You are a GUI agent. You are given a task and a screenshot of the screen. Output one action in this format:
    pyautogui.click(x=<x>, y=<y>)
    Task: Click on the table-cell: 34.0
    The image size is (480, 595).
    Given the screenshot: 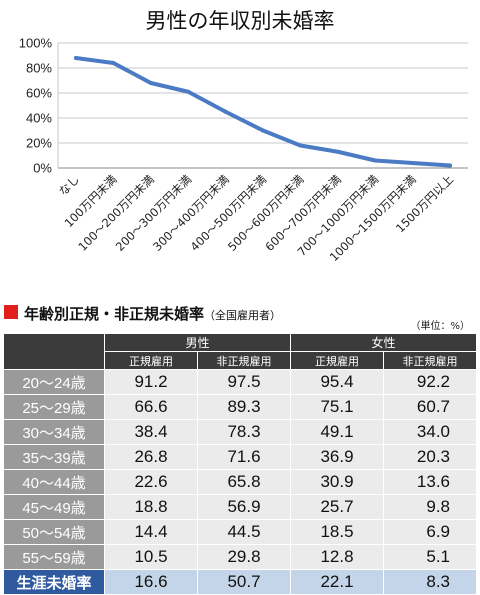 What is the action you would take?
    pyautogui.click(x=430, y=432)
    